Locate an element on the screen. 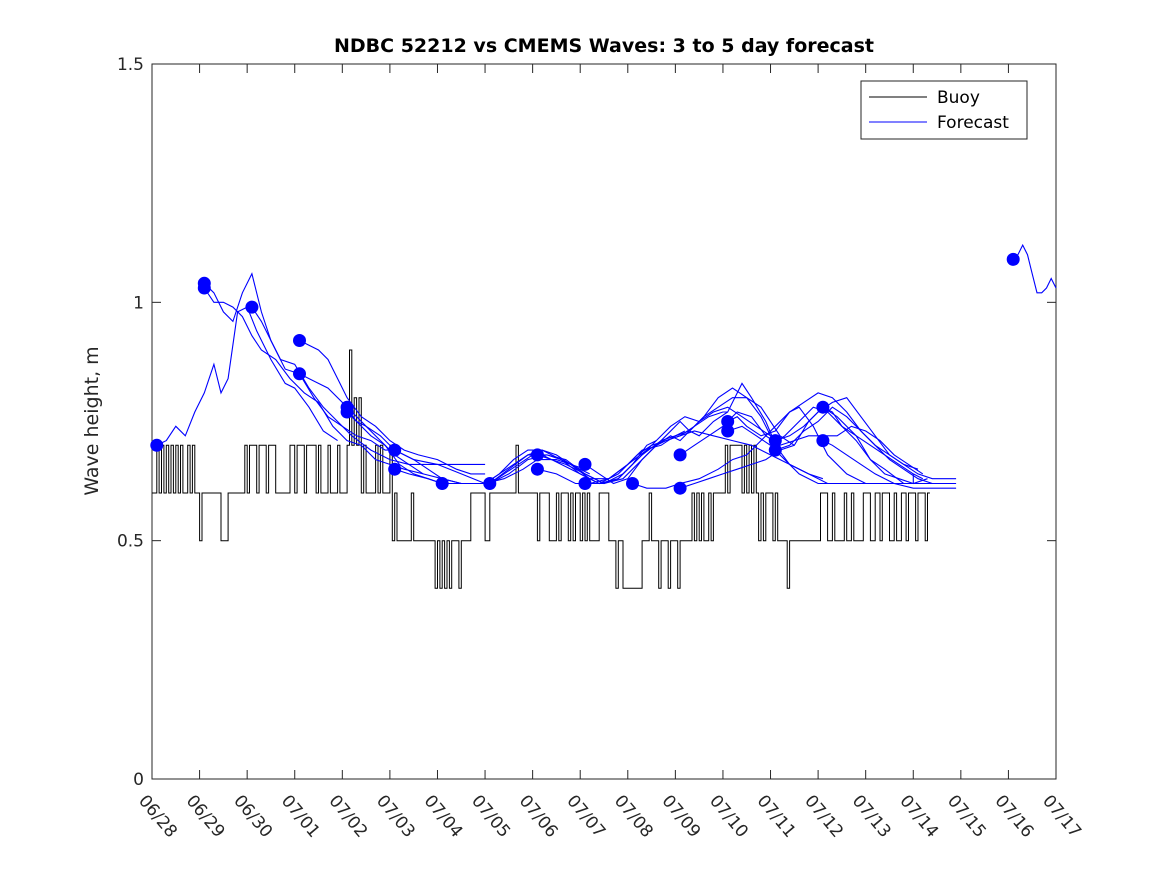 The height and width of the screenshot is (875, 1167). legend-box is located at coordinates (944, 110).